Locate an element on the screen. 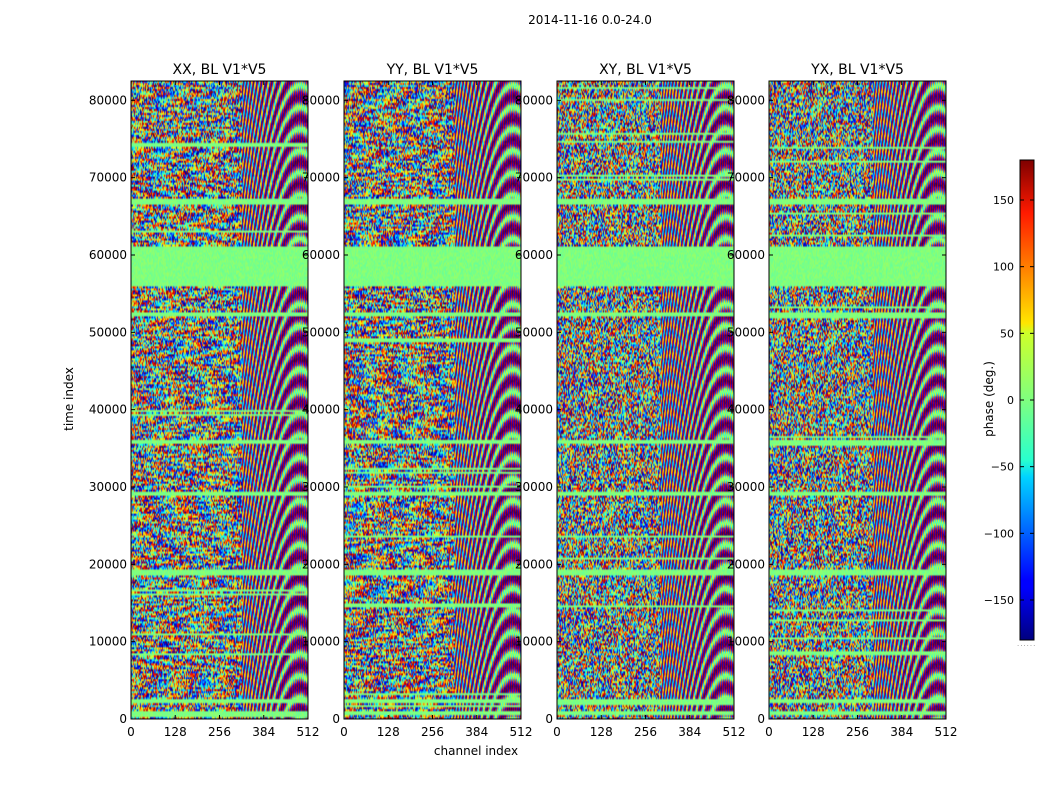 This screenshot has height=800, width=1050. colorbar-tick-label: 150 is located at coordinates (1003, 200).